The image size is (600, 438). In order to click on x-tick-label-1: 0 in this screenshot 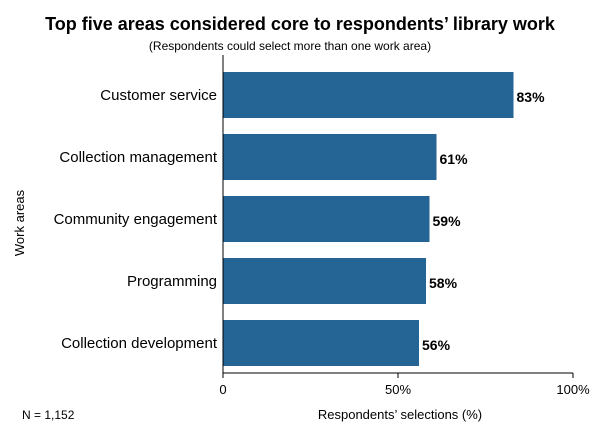, I will do `click(222, 389)`.